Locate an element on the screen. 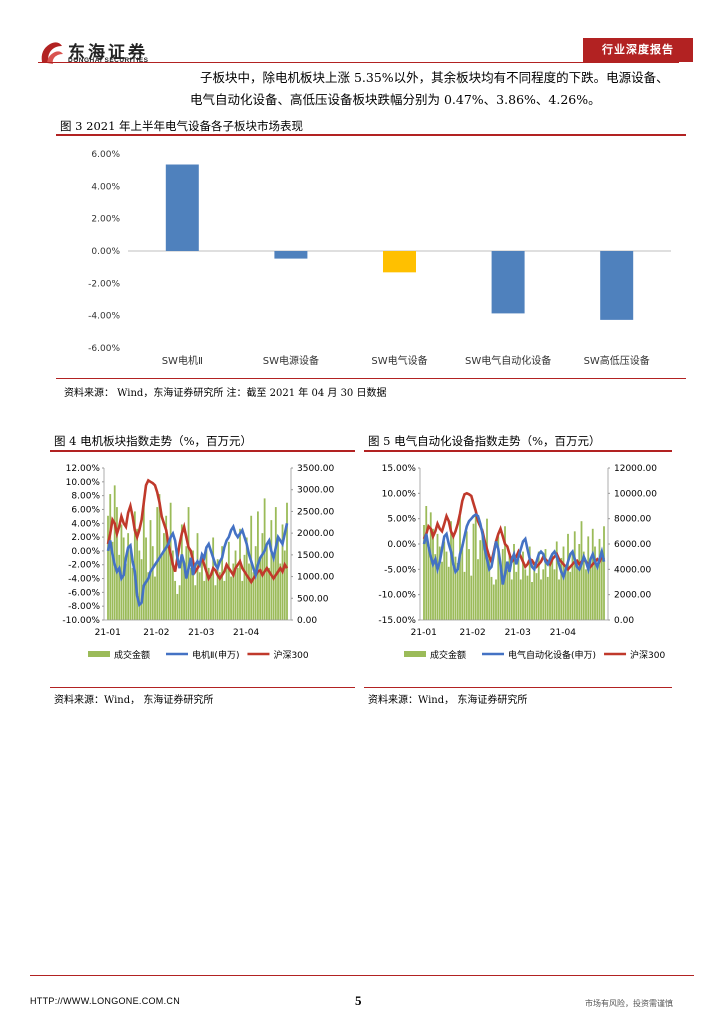 This screenshot has width=724, height=1024. report-type-tag: 行业深度报告 is located at coordinates (638, 50).